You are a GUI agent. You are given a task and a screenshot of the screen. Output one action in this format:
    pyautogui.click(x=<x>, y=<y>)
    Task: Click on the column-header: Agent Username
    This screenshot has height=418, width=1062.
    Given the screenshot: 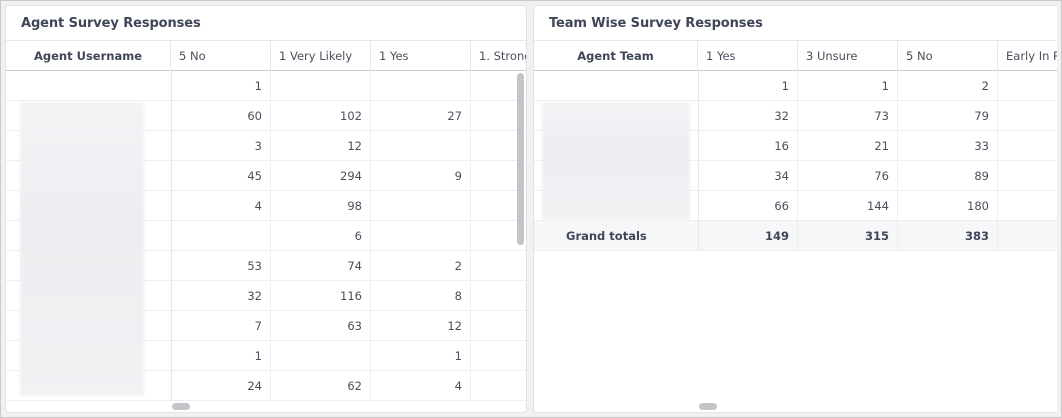 What is the action you would take?
    pyautogui.click(x=88, y=56)
    